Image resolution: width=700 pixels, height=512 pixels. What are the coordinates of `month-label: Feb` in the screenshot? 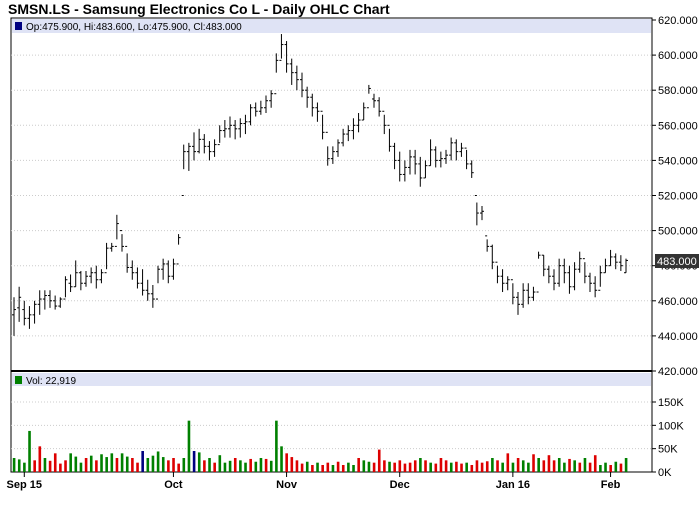 It's located at (611, 485).